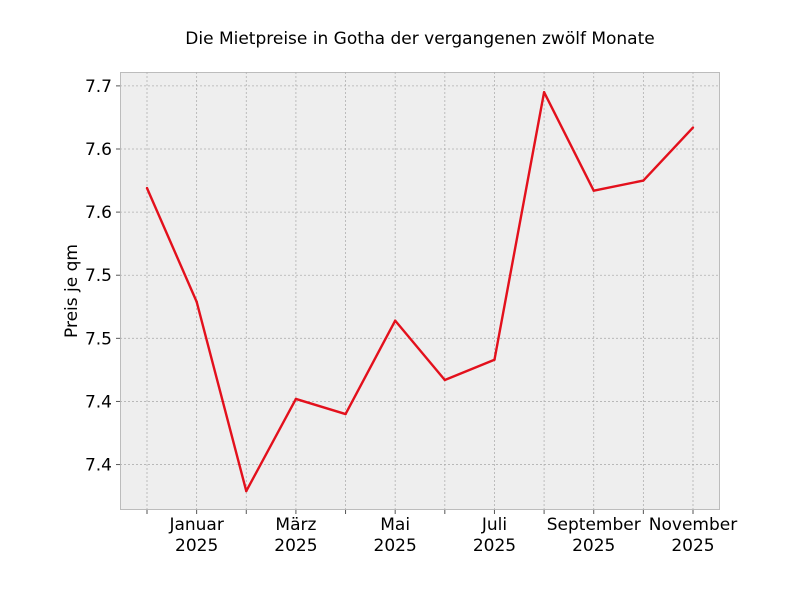 The width and height of the screenshot is (800, 604). I want to click on x-tick-label: Januar, so click(195, 525).